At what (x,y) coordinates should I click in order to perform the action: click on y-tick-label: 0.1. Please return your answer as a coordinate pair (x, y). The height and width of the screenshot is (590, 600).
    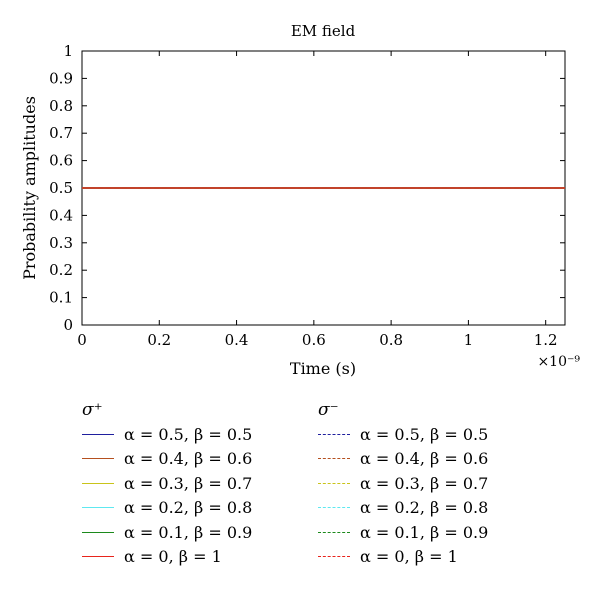
    Looking at the image, I should click on (61, 298).